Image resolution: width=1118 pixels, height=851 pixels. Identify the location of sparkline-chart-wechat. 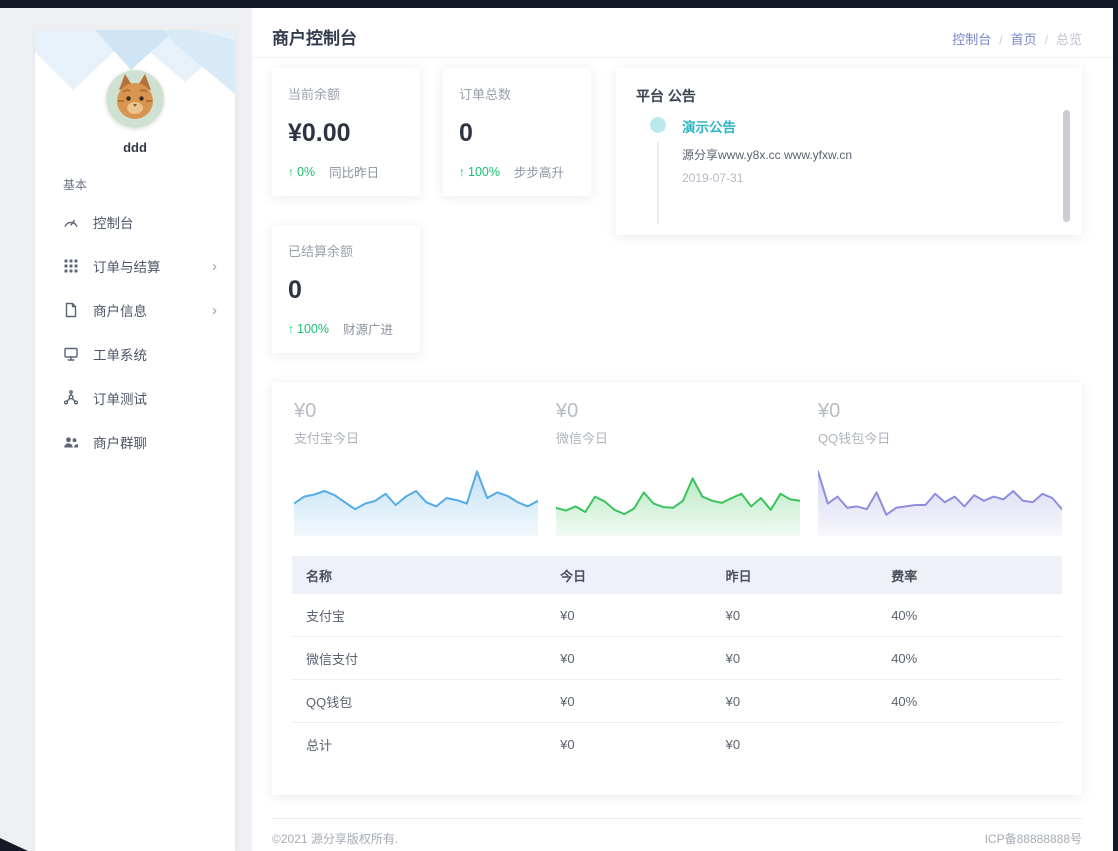
(678, 496).